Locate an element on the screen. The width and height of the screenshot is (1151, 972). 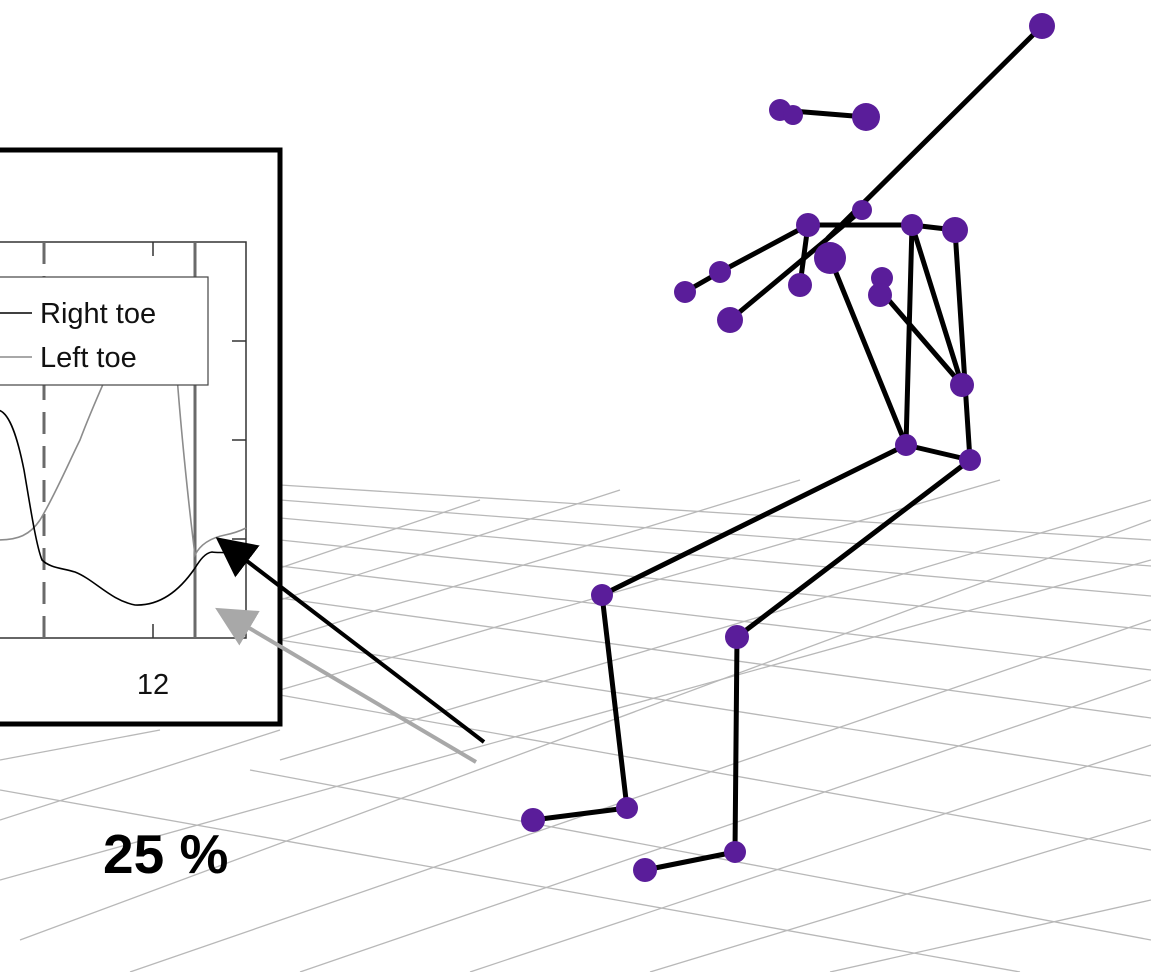
percent-label: 25 % is located at coordinates (165, 854).